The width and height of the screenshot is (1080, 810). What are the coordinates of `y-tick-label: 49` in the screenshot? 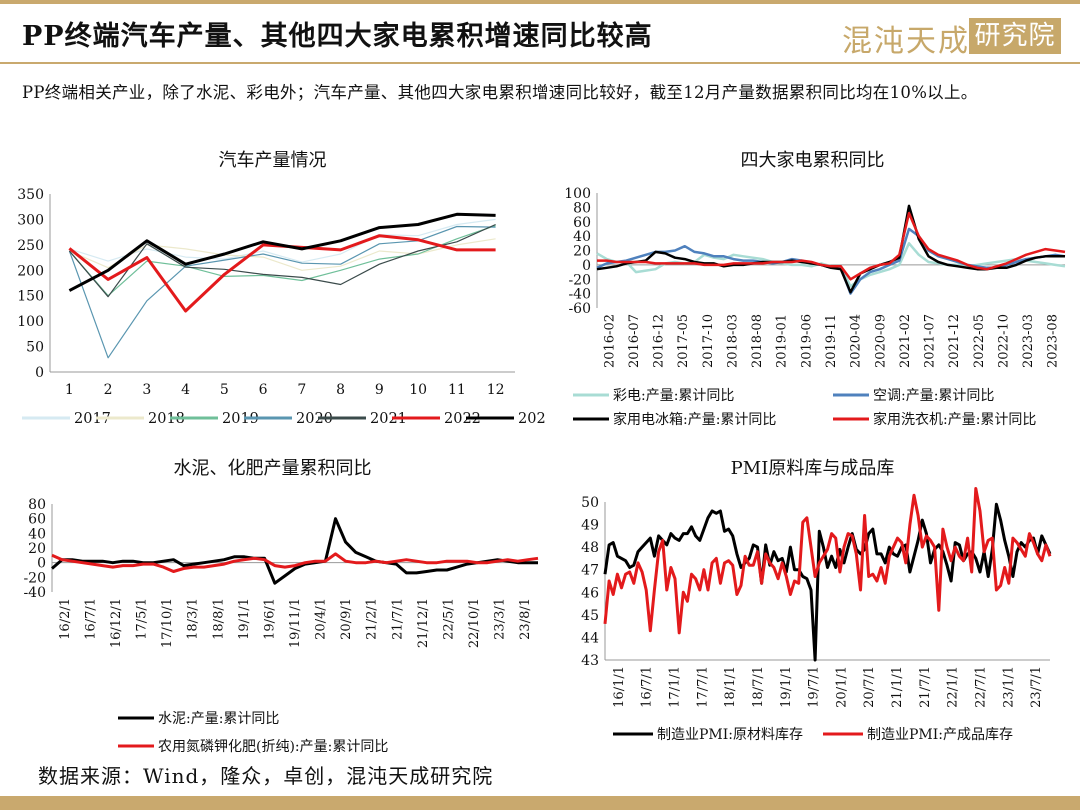 It's located at (590, 526).